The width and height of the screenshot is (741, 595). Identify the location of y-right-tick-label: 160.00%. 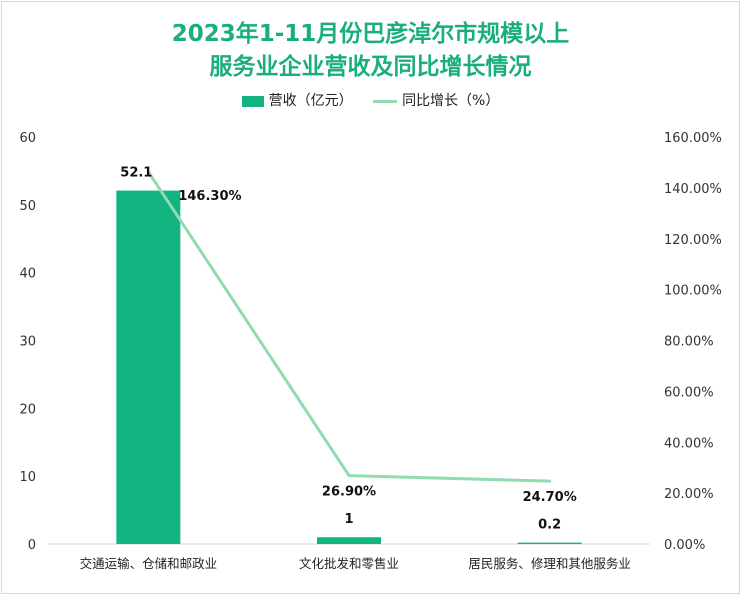
(693, 138).